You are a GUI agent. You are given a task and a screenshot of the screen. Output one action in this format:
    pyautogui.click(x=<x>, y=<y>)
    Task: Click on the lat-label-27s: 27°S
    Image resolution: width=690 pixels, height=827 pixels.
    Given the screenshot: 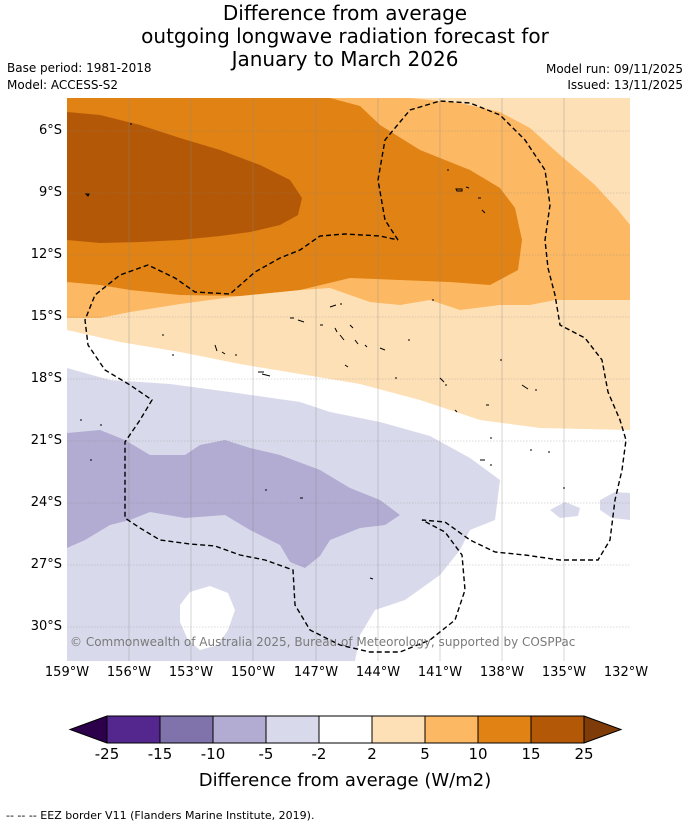 What is the action you would take?
    pyautogui.click(x=46, y=564)
    